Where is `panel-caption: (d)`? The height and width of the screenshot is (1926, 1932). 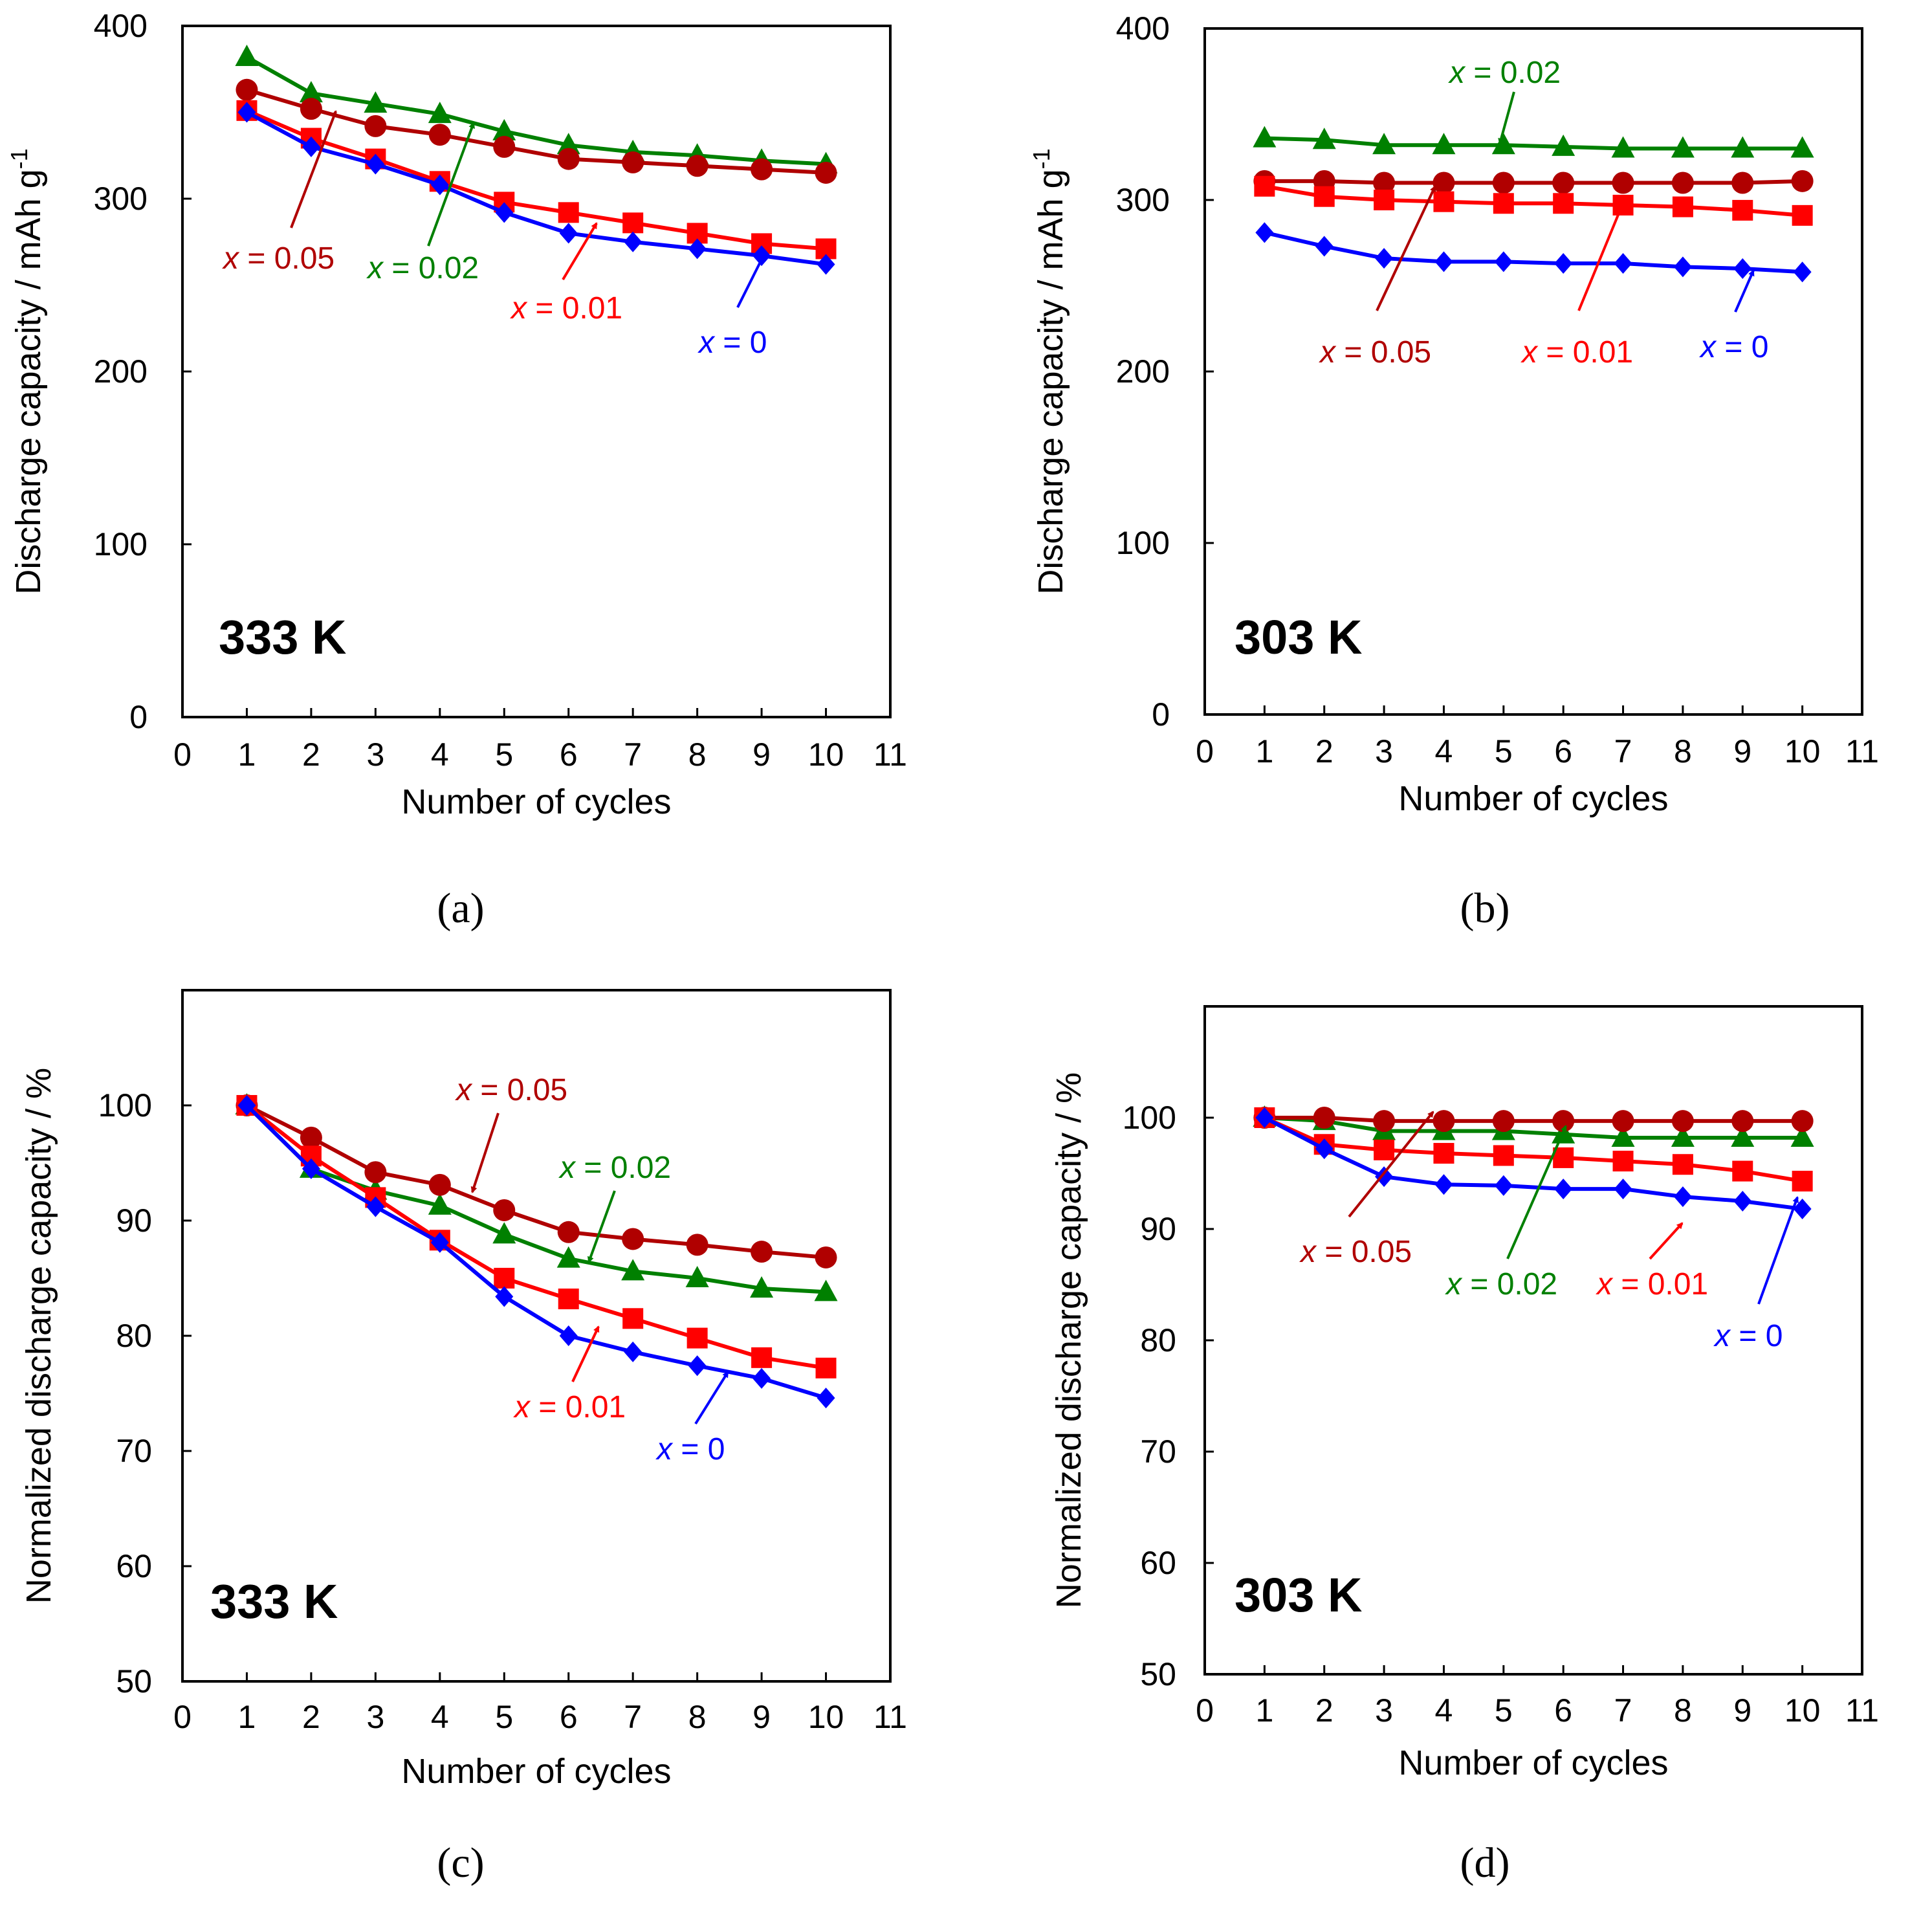
panel-caption: (d) is located at coordinates (1485, 1863).